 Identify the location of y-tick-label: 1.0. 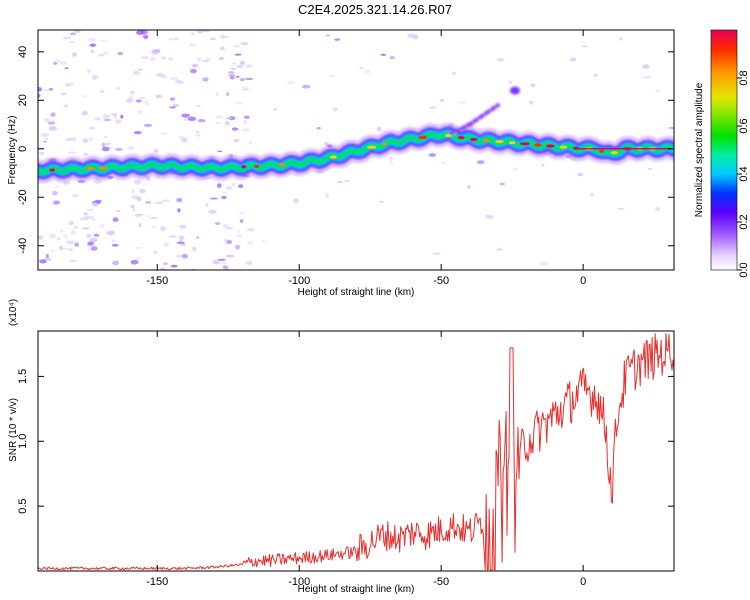
(23, 441).